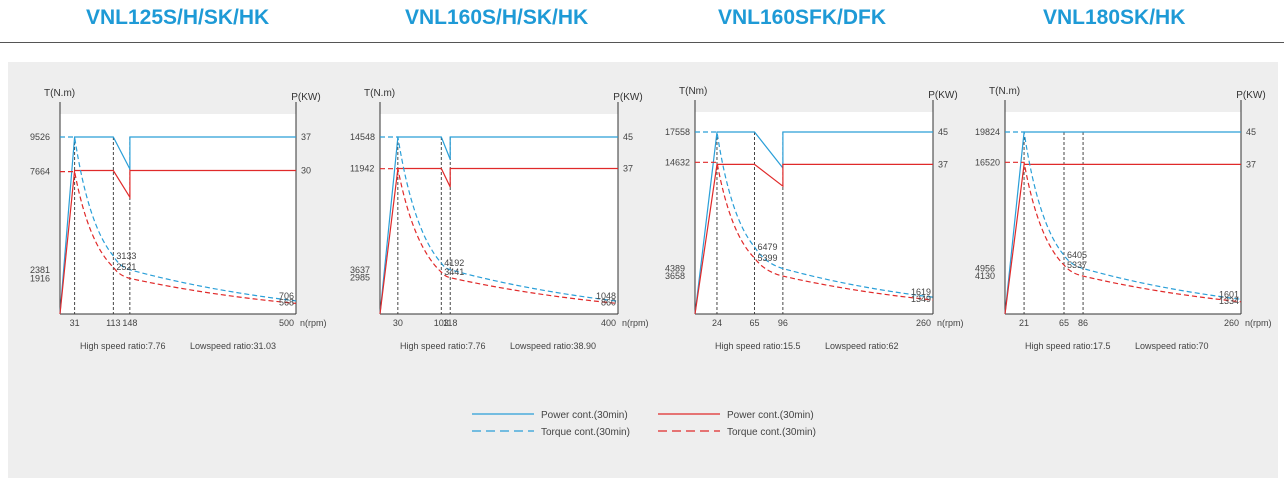 This screenshot has width=1284, height=484. I want to click on chart4-power-series-blue, so click(1122, 223).